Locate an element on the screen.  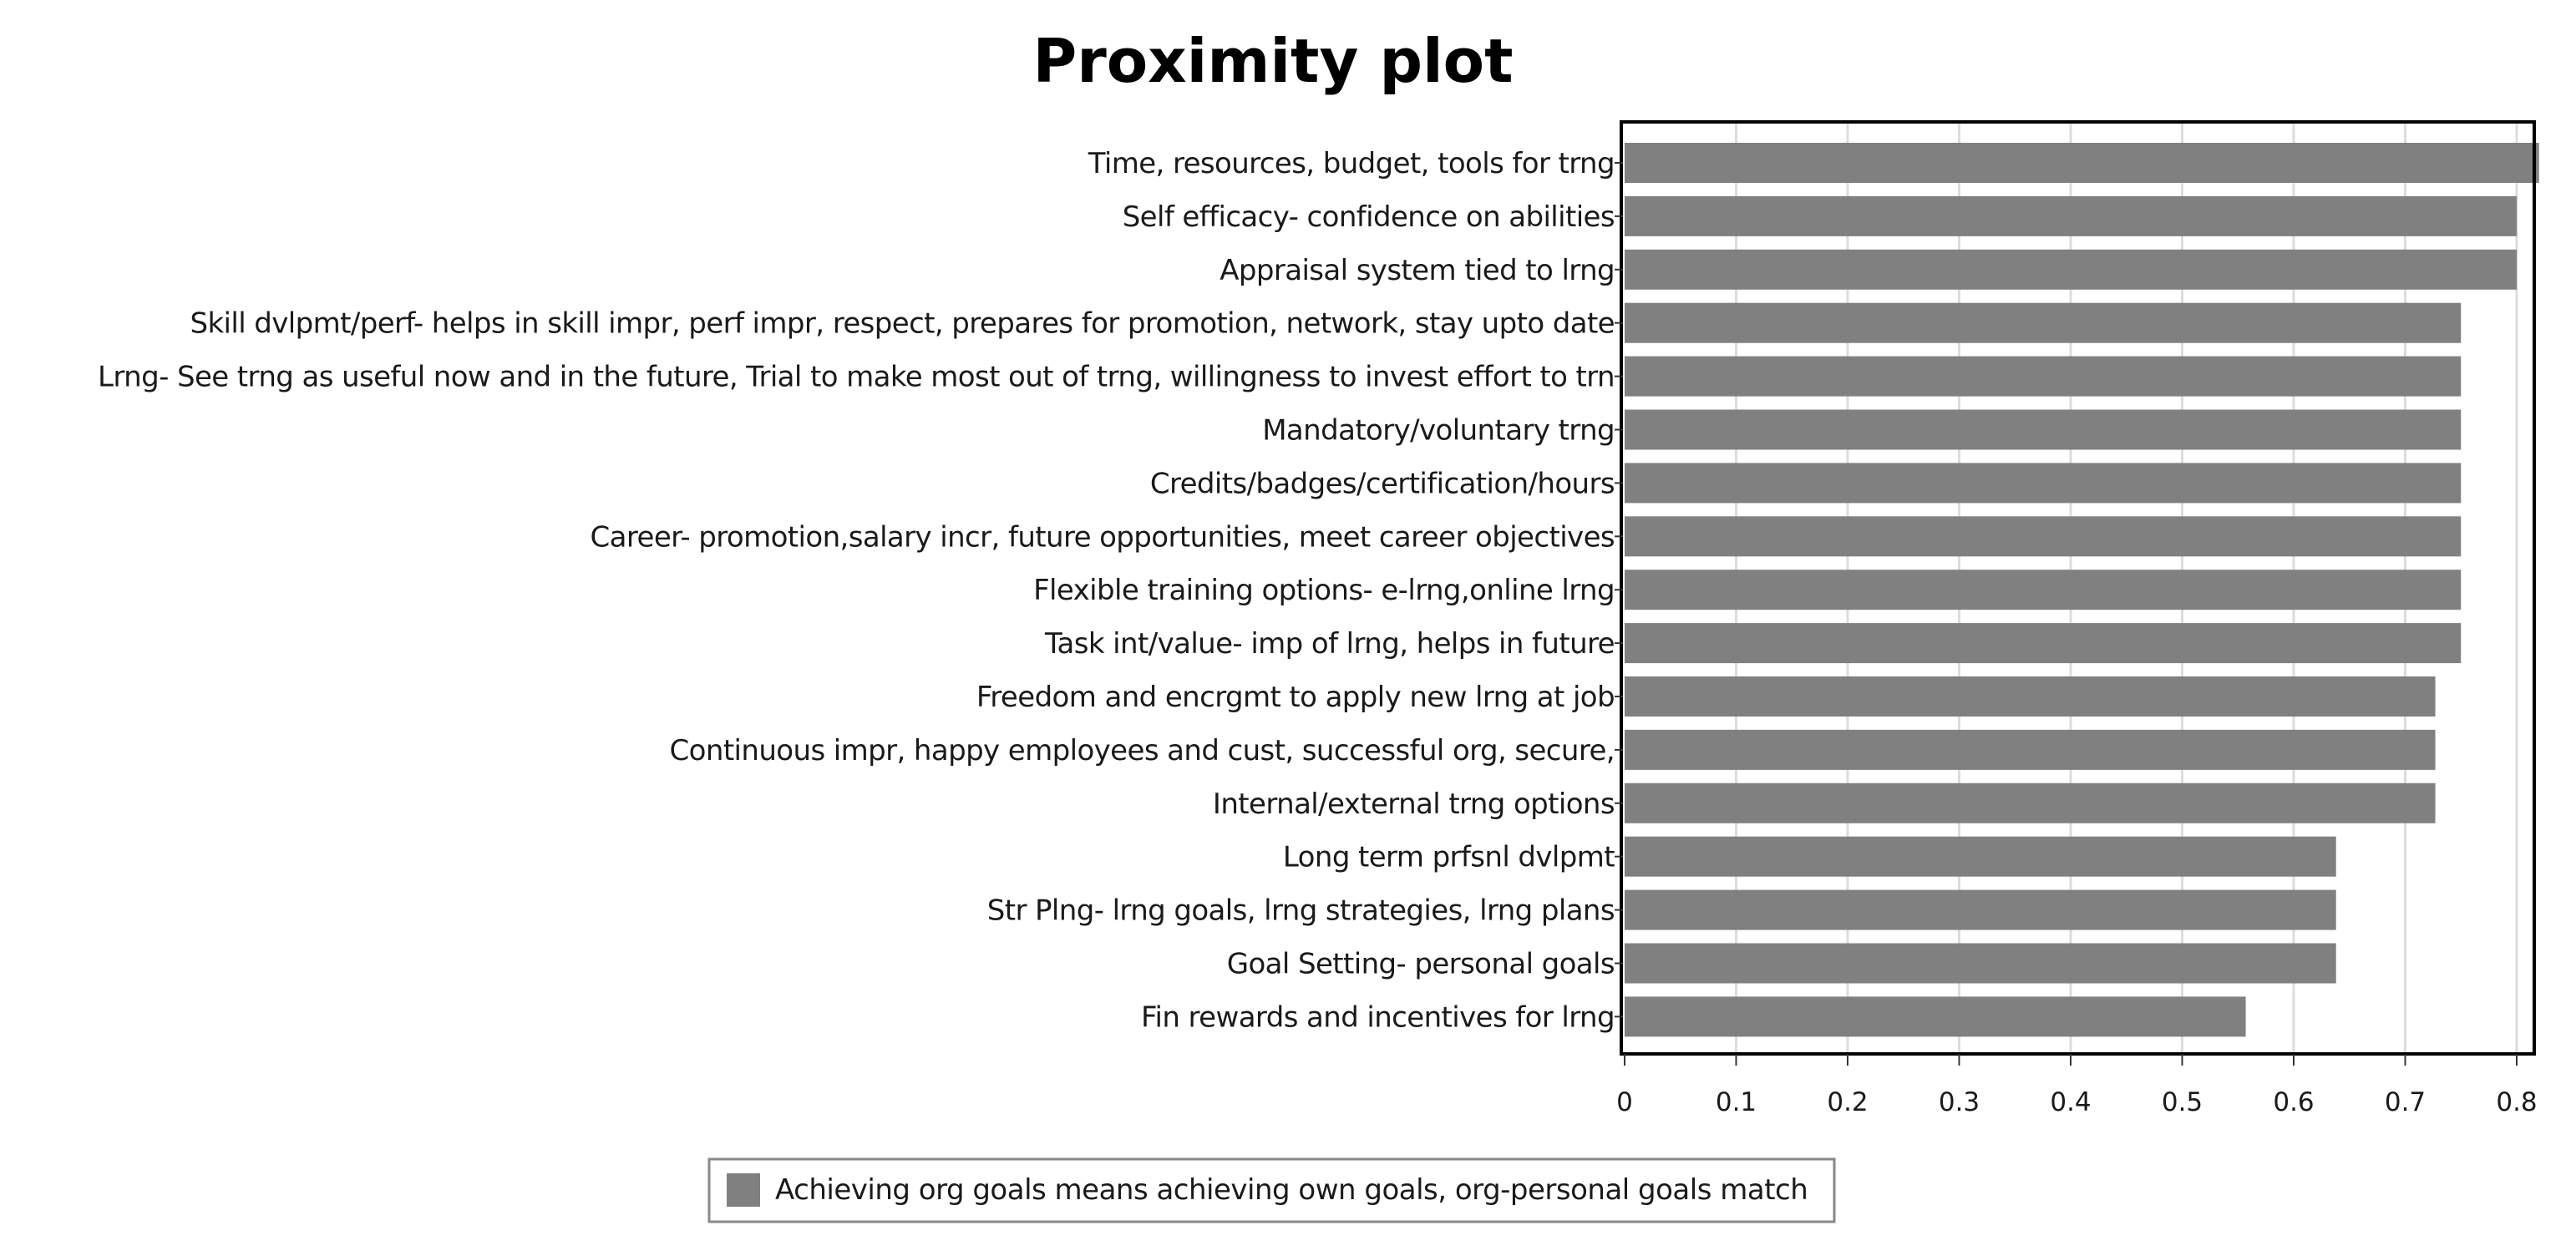
chart-title: Proximity plot is located at coordinates (1272, 61).